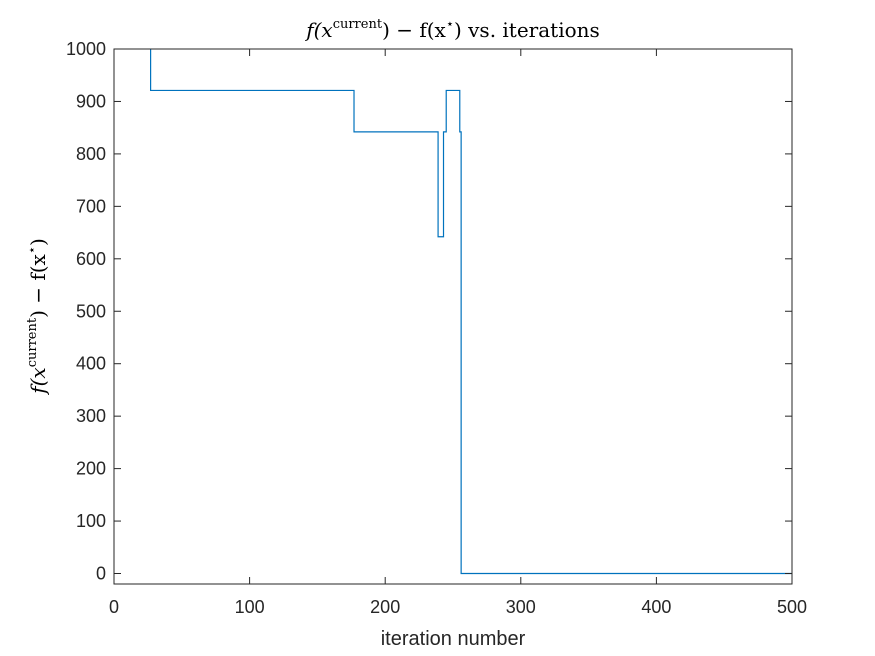 The height and width of the screenshot is (656, 875). I want to click on y-axis-label-part-1: f(x, so click(38, 381).